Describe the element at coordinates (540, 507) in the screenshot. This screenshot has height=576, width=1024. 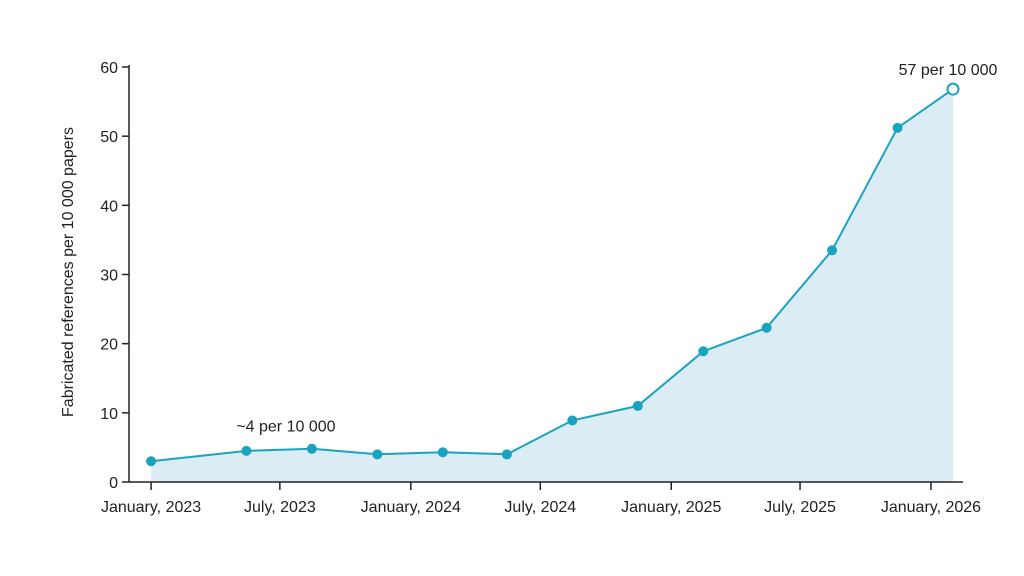
I see `x-tick-label: July, 2024` at that location.